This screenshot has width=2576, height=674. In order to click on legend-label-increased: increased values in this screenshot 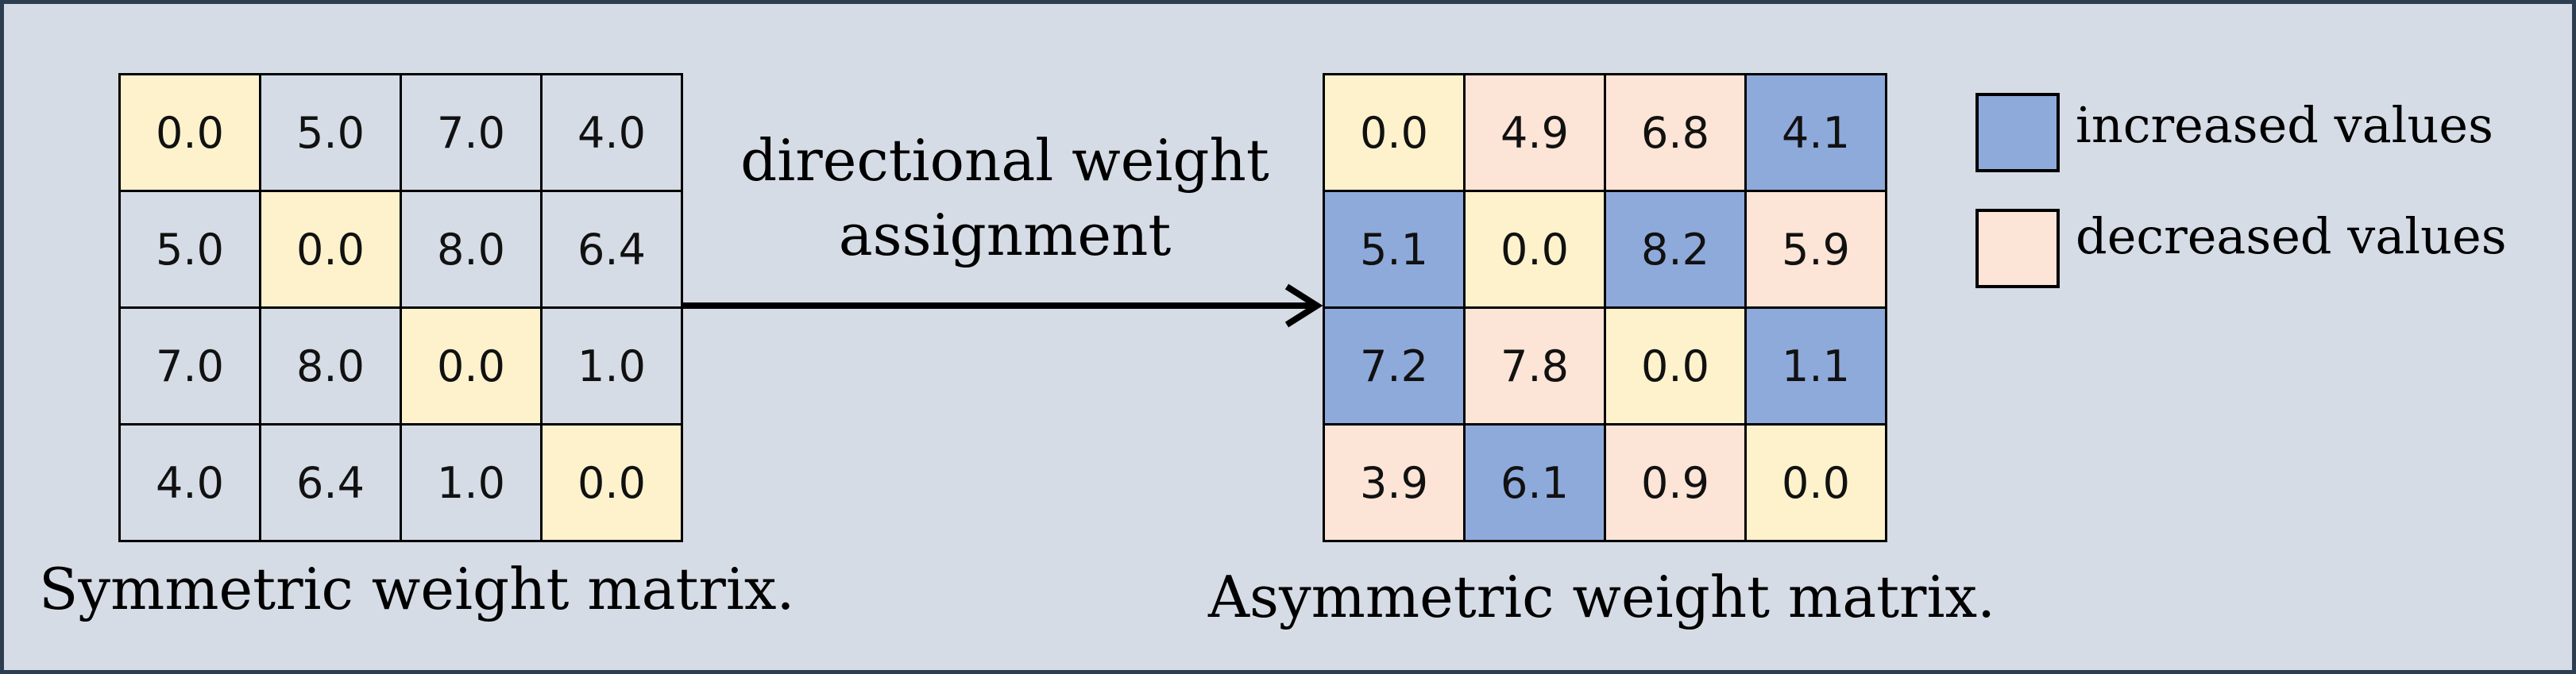, I will do `click(2284, 125)`.